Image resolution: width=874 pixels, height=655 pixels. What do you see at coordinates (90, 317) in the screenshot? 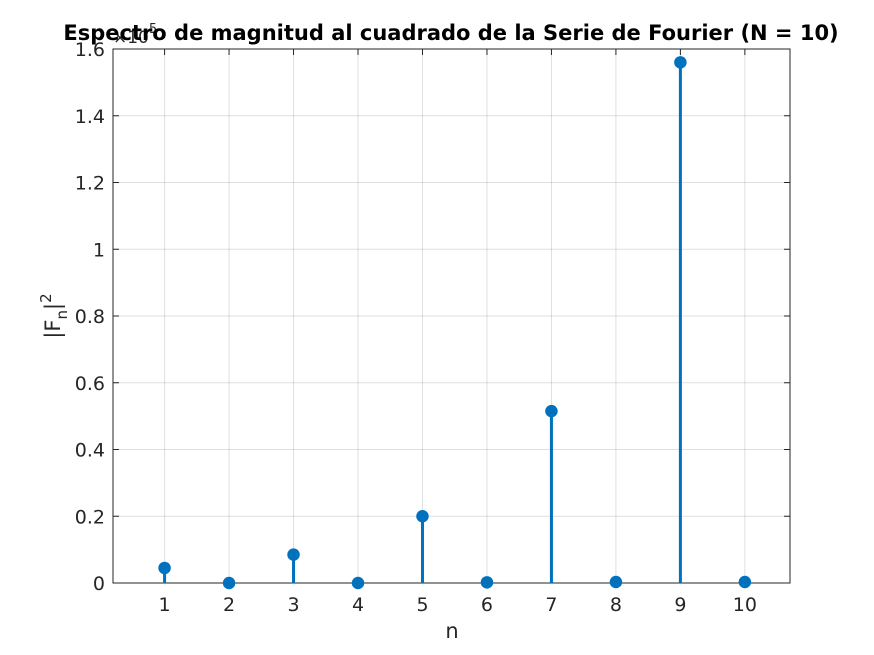
I see `y-tick-label: 0.8` at bounding box center [90, 317].